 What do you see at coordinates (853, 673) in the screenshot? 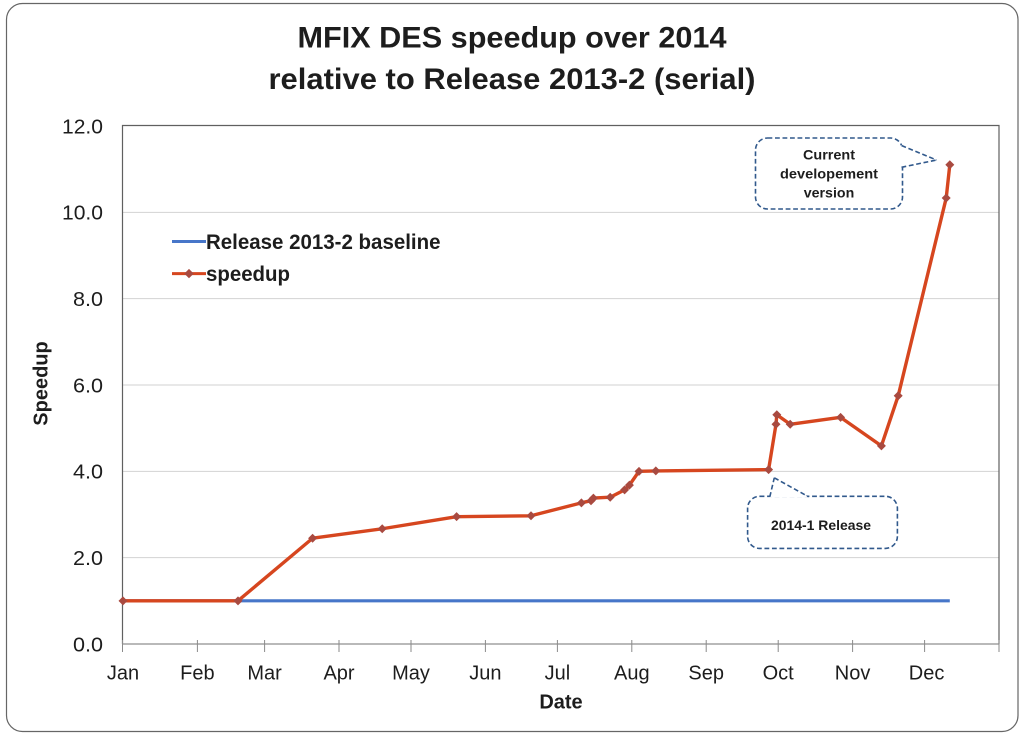
I see `svg-text: Nov` at bounding box center [853, 673].